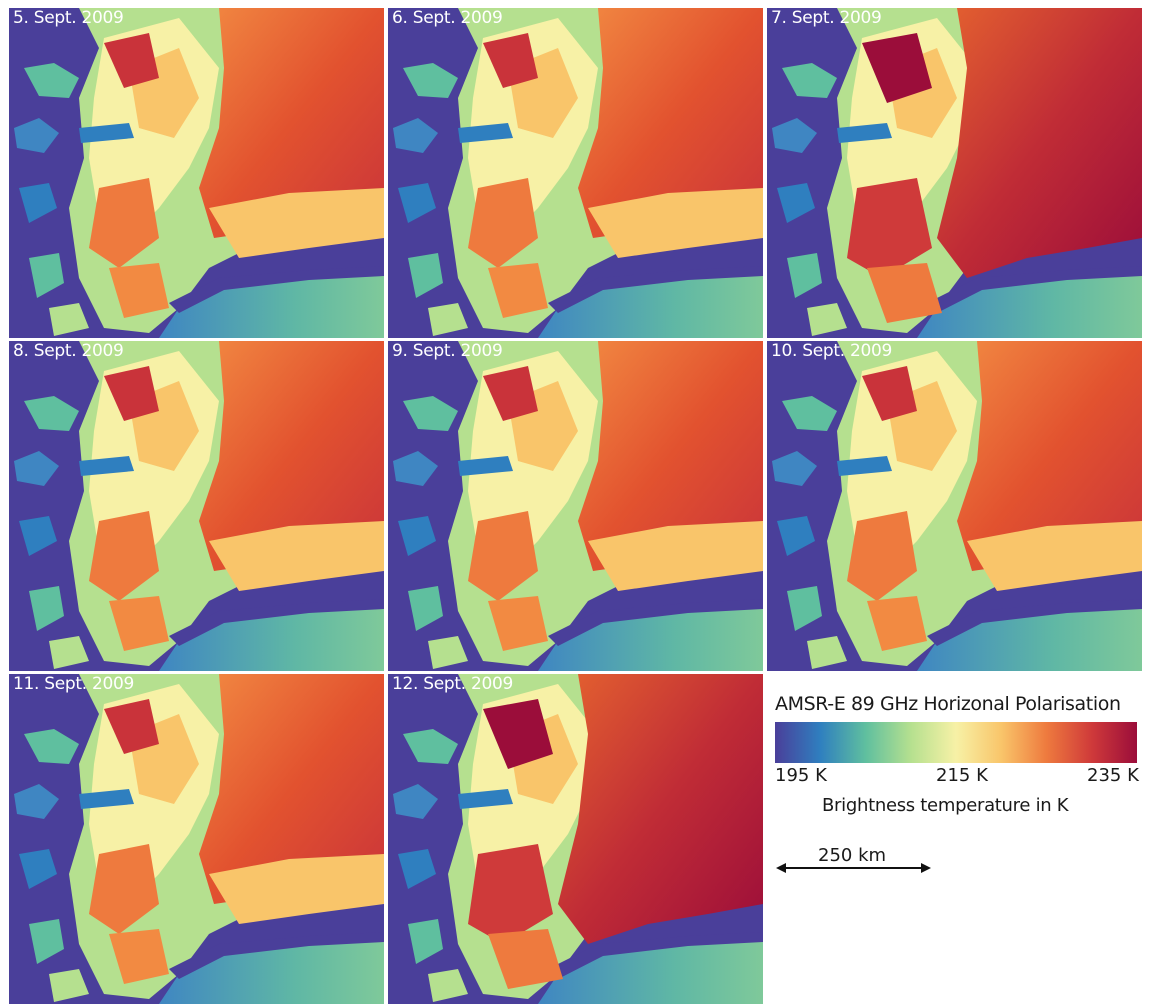  What do you see at coordinates (447, 18) in the screenshot?
I see `panel-date-label: 6. Sept. 2009` at bounding box center [447, 18].